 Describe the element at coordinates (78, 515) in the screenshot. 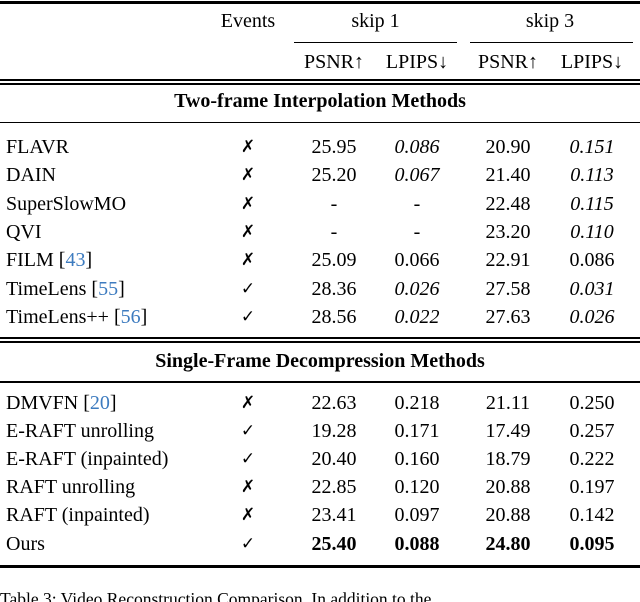

I see `method-name: RAFT (inpainted)` at that location.